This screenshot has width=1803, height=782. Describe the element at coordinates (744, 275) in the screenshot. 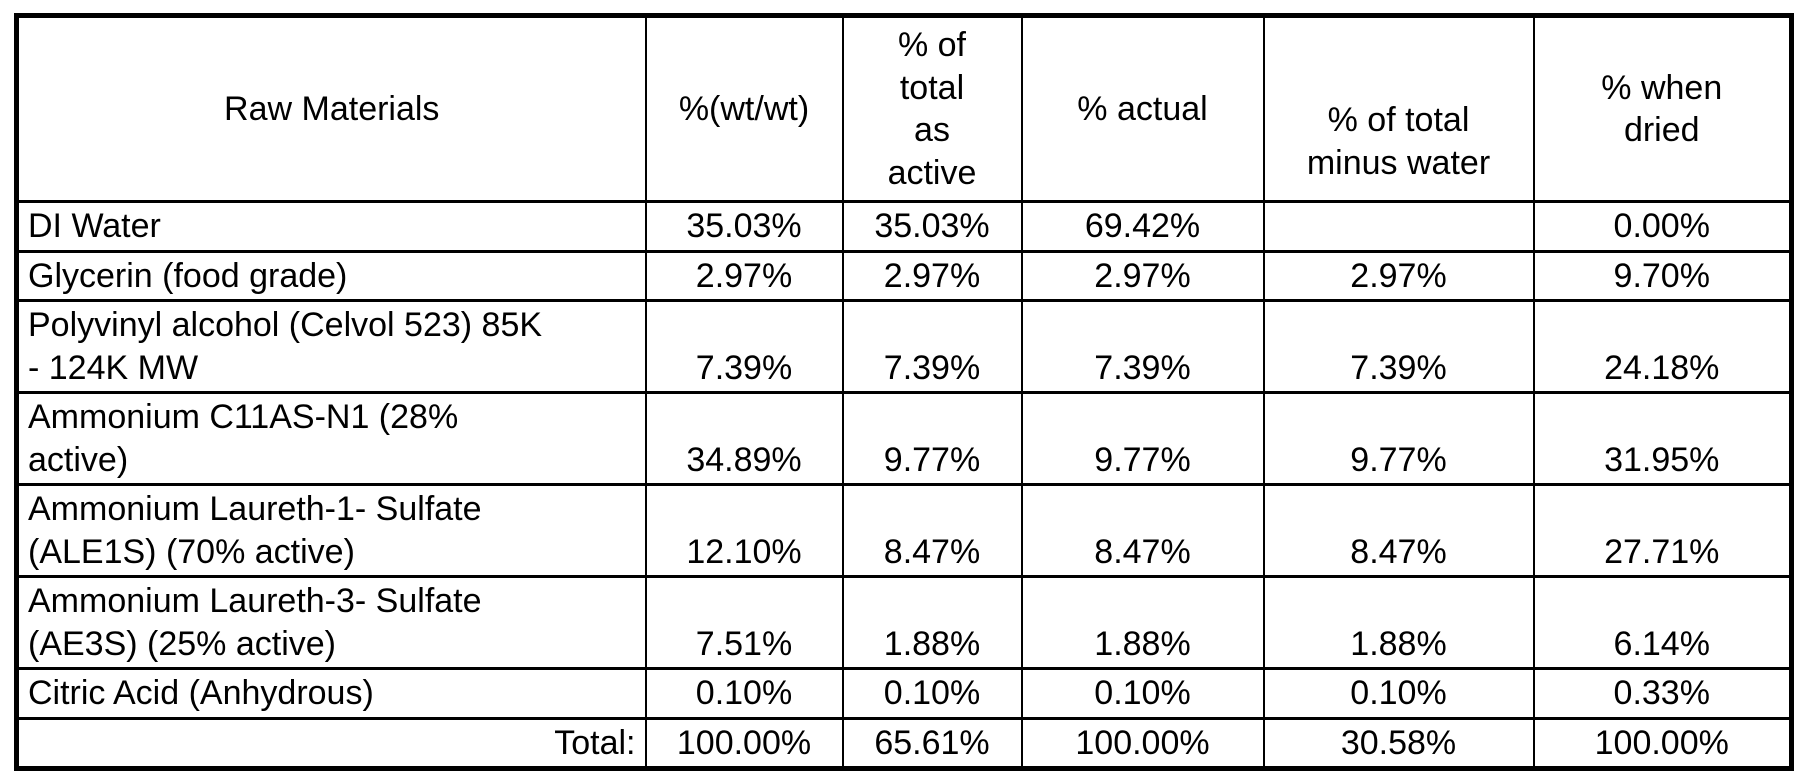

I see `wt-wt-cell: 2.97%` at that location.